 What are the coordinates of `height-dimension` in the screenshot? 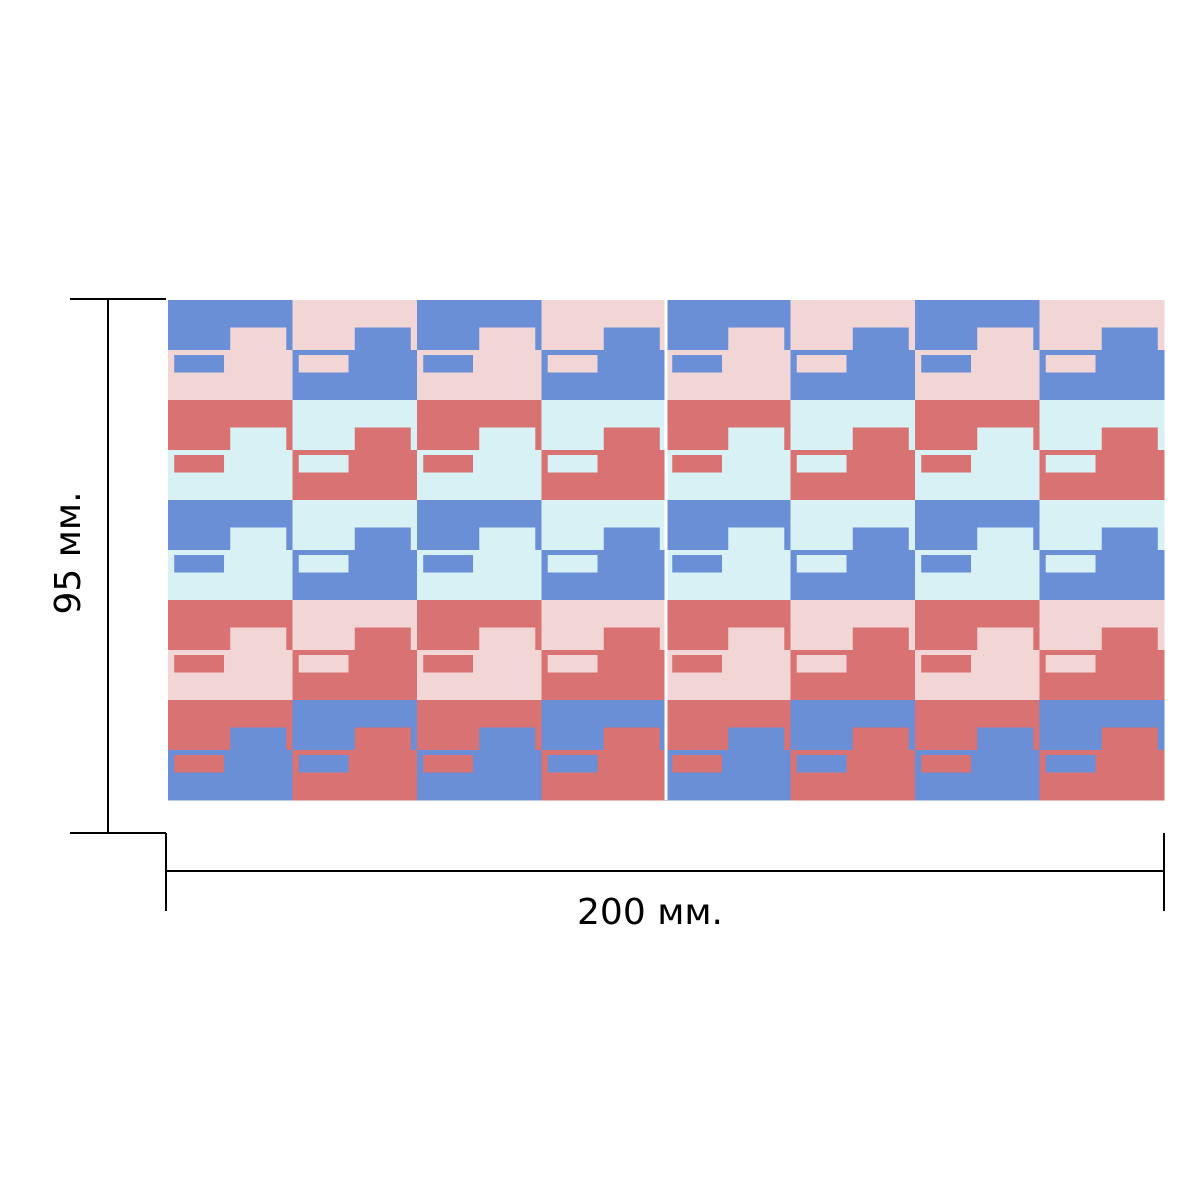 It's located at (118, 566).